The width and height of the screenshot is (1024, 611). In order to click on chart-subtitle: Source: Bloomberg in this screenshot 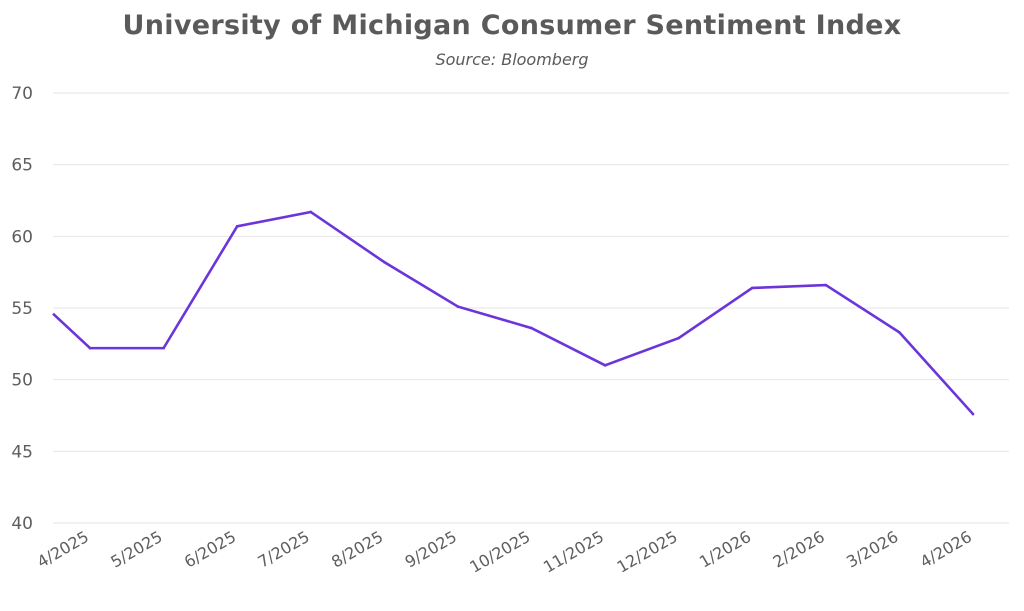, I will do `click(512, 59)`.